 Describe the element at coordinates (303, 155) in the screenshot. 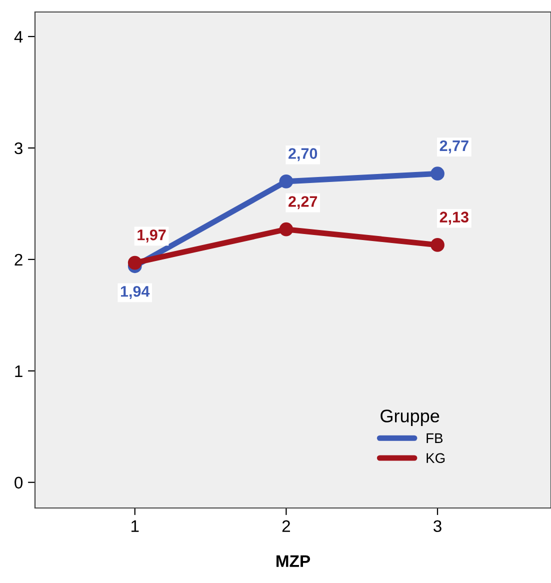

I see `data-label: 2,70` at that location.